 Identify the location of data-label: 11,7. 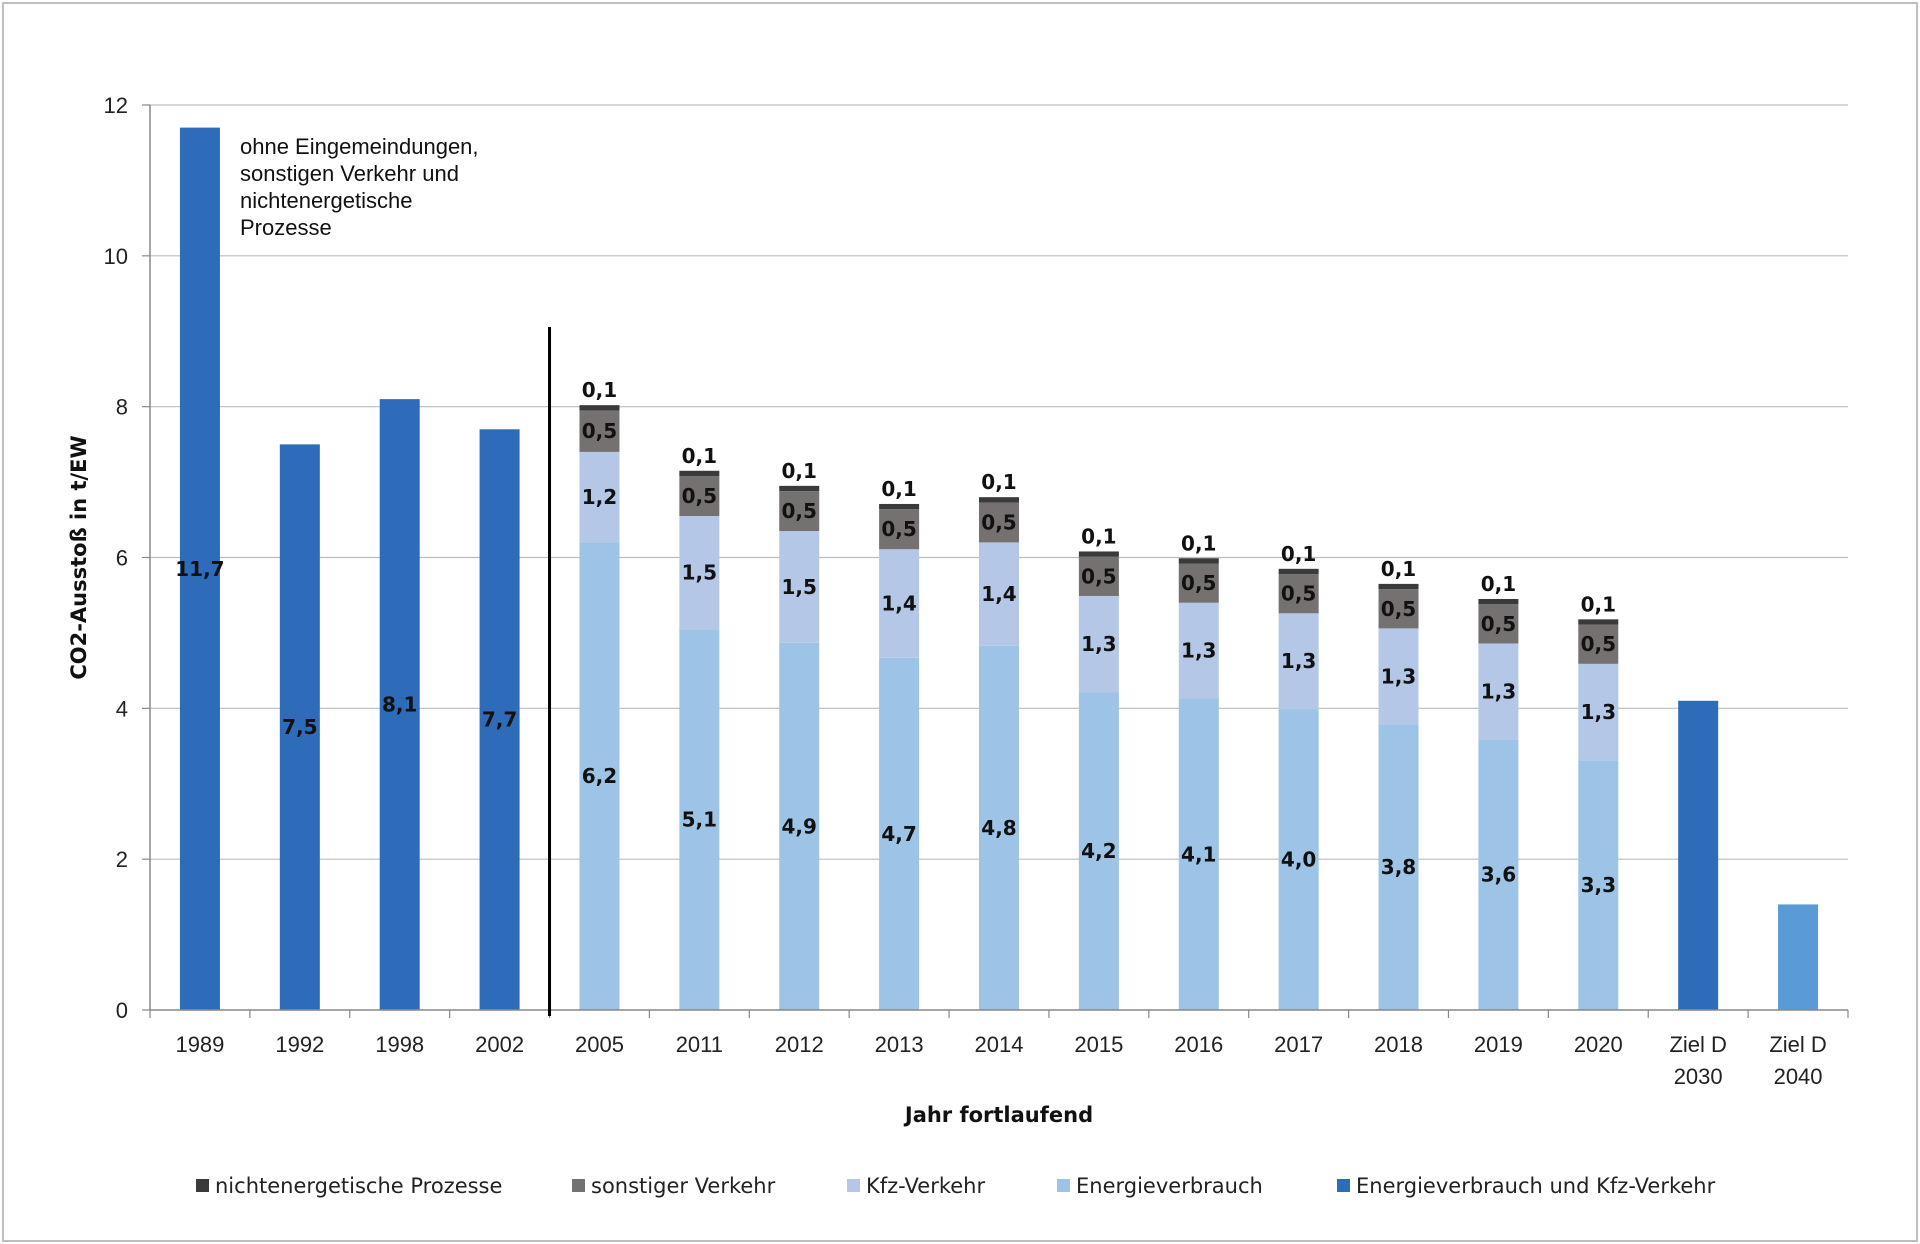
(199, 569).